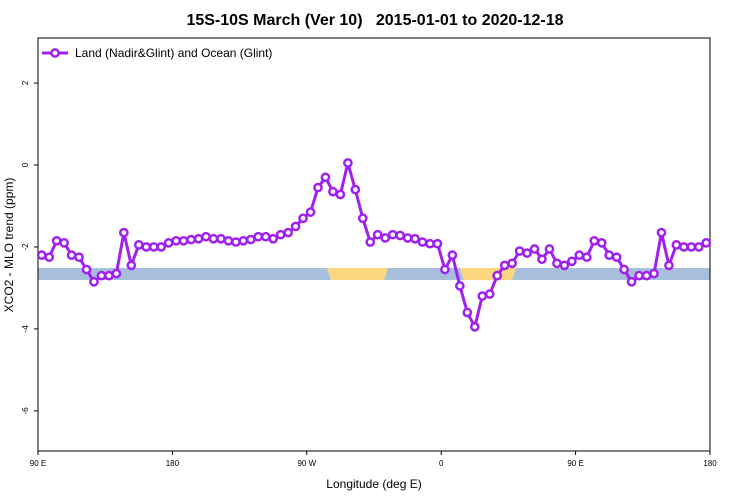 The image size is (750, 500). What do you see at coordinates (25, 329) in the screenshot?
I see `y-tick-label: -4` at bounding box center [25, 329].